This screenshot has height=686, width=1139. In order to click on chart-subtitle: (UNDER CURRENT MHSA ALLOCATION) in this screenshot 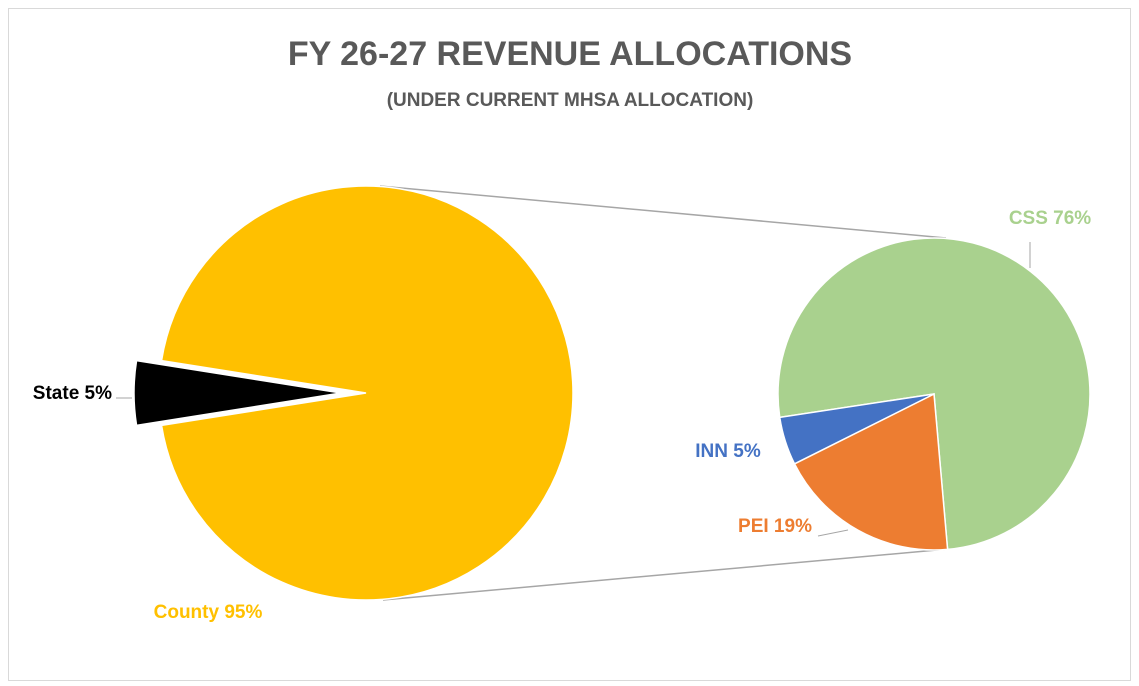, I will do `click(570, 100)`.